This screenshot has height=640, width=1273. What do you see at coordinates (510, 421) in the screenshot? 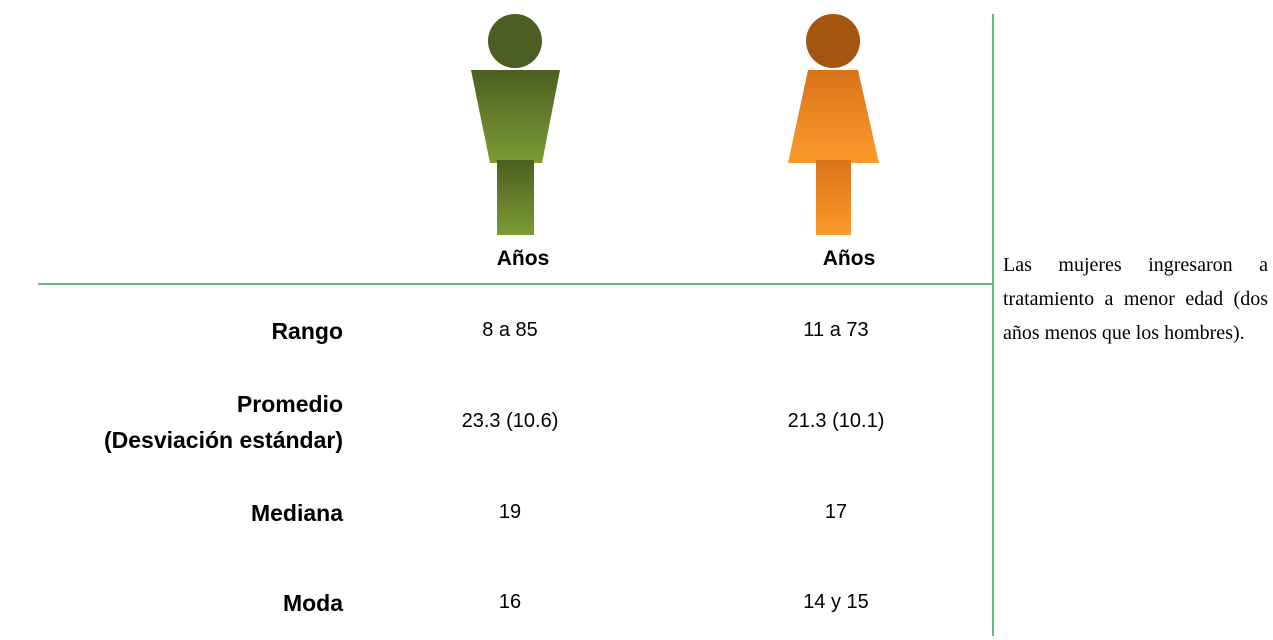
I see `cell-value: 23.3 (10.6)` at bounding box center [510, 421].